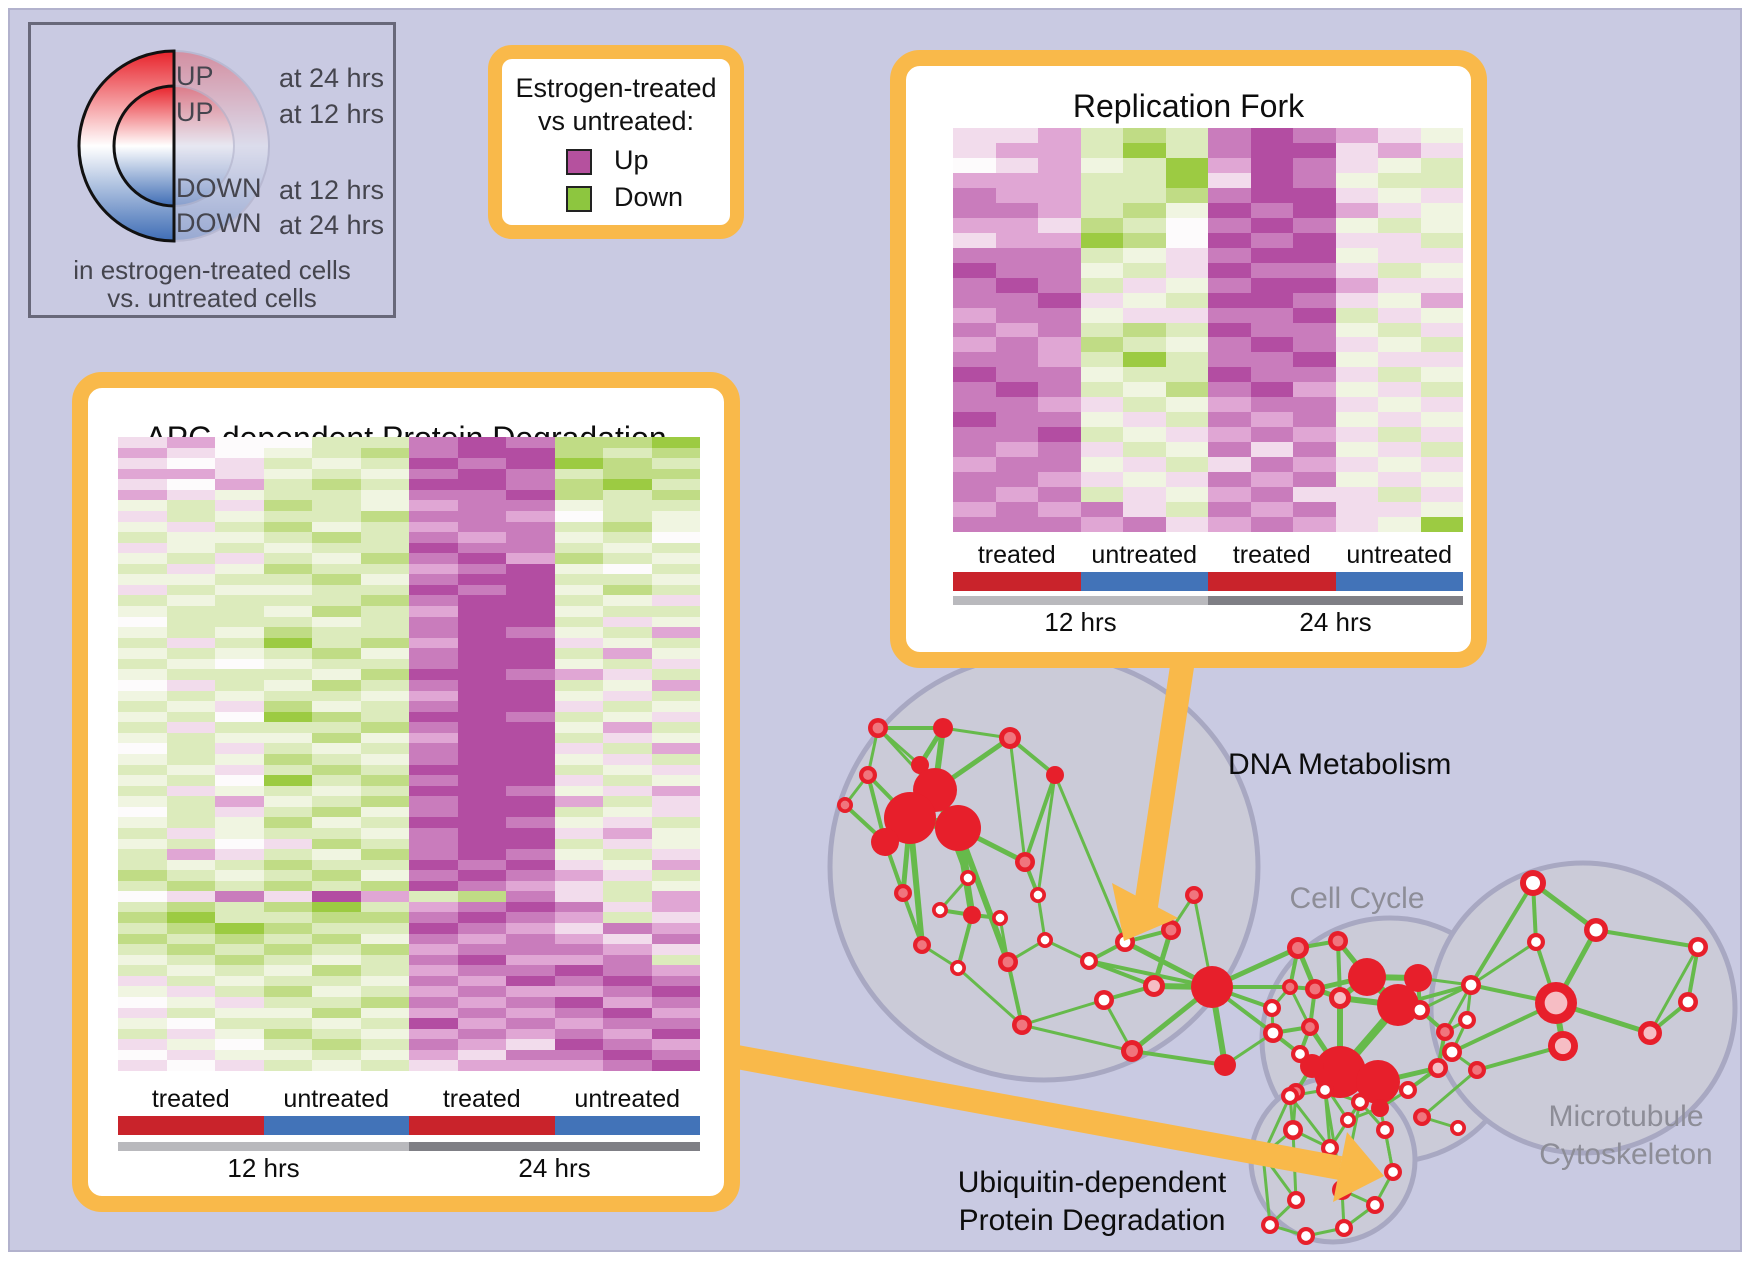 This screenshot has width=1750, height=1279. Describe the element at coordinates (1145, 912) in the screenshot. I see `replication-fork-to-dna-arrow-head` at that location.